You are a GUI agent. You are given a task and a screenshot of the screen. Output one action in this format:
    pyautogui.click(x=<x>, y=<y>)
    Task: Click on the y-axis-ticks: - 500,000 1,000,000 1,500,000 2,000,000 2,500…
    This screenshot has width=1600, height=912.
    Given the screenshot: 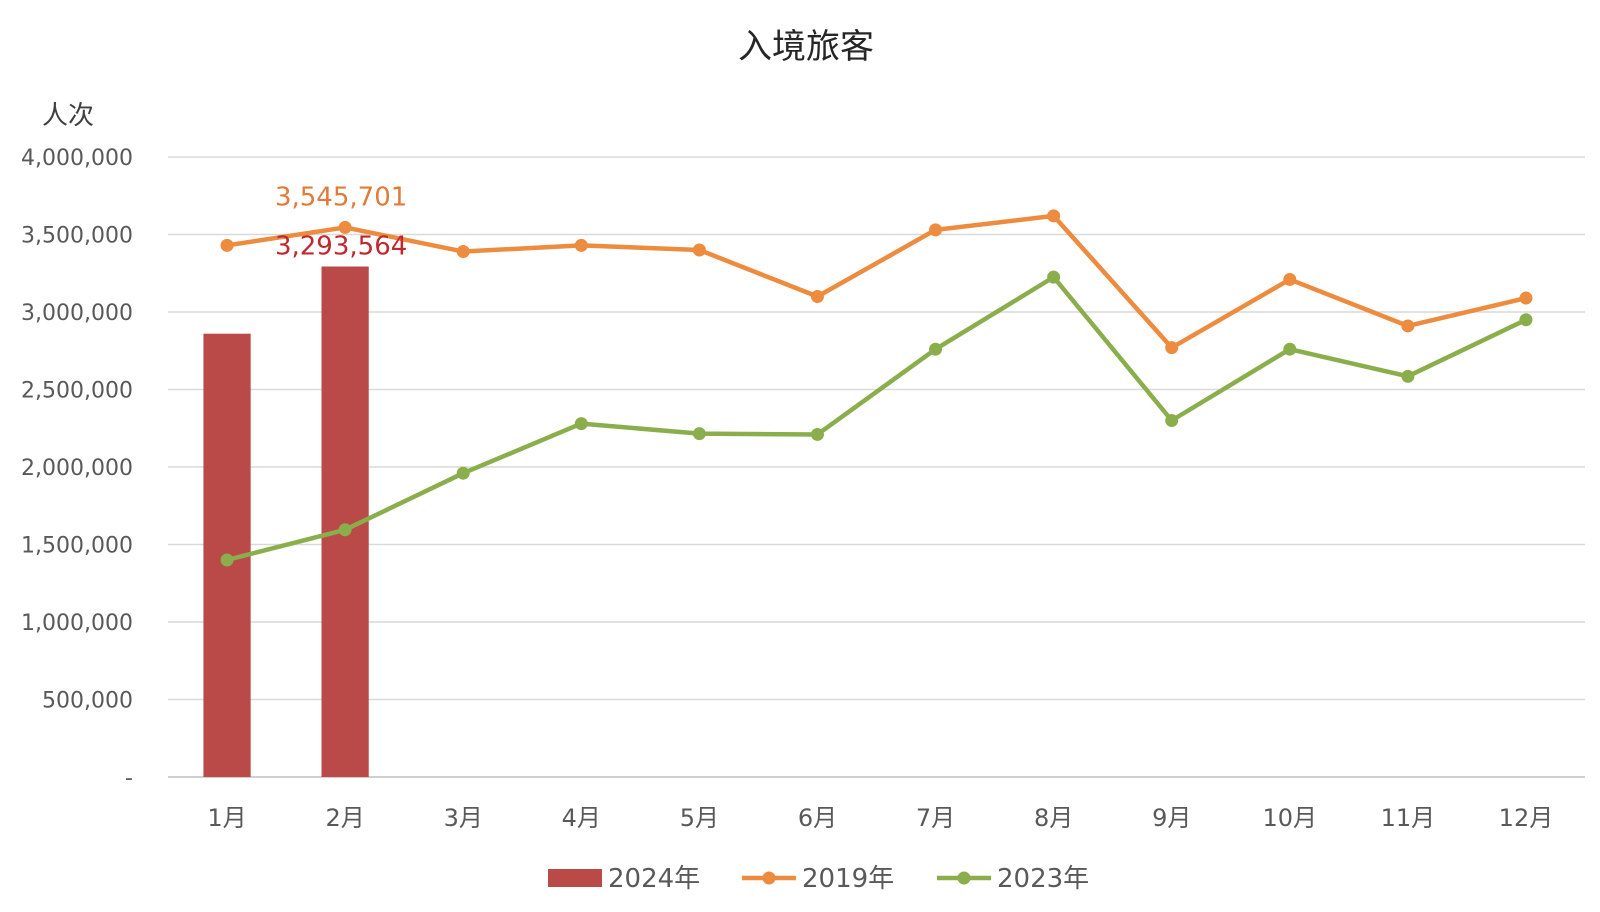 What is the action you would take?
    pyautogui.click(x=77, y=468)
    